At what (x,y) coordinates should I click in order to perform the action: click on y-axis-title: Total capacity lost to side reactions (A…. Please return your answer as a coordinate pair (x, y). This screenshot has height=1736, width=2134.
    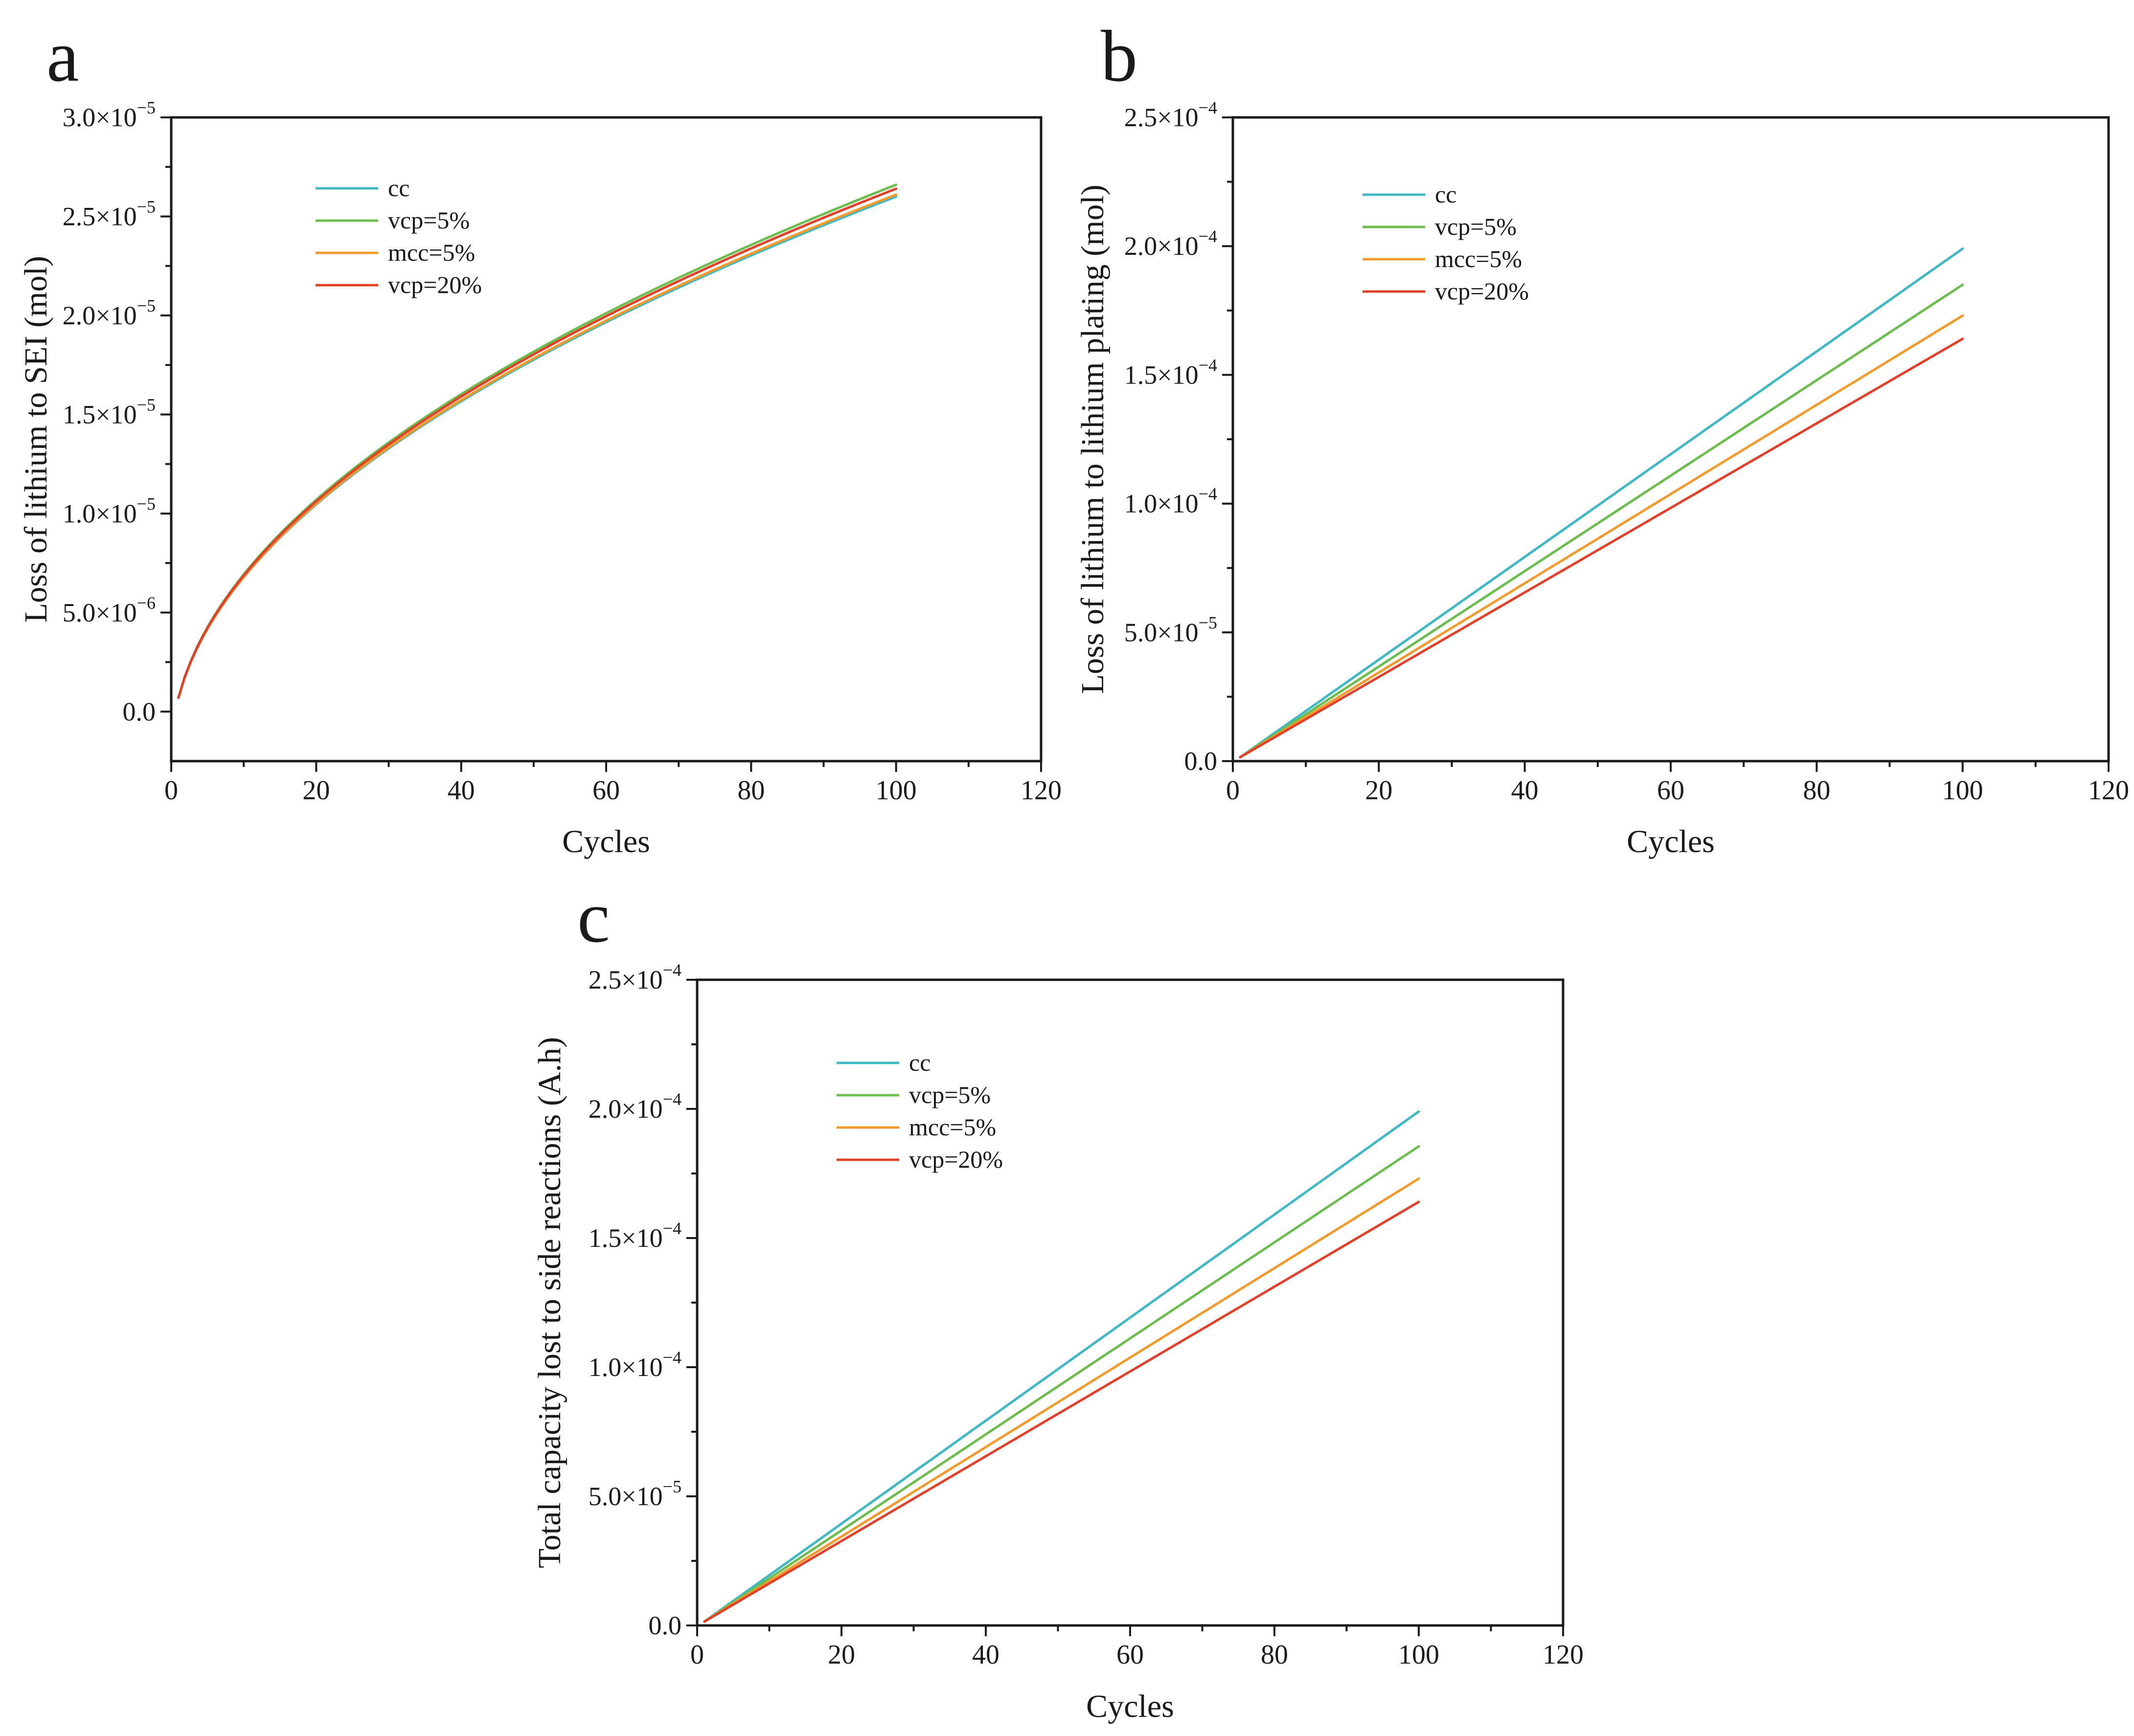
    Looking at the image, I should click on (550, 1303).